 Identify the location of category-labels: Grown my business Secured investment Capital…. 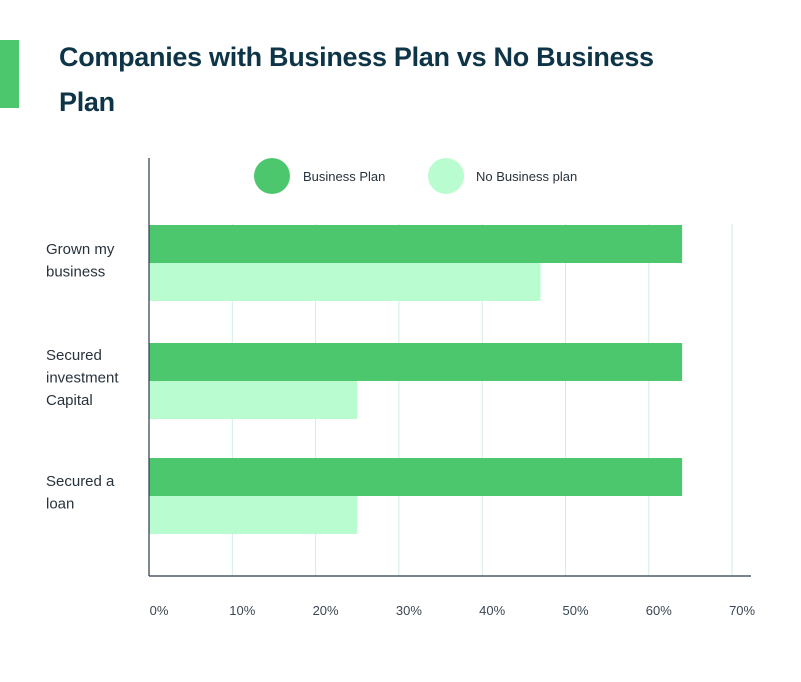
(82, 377).